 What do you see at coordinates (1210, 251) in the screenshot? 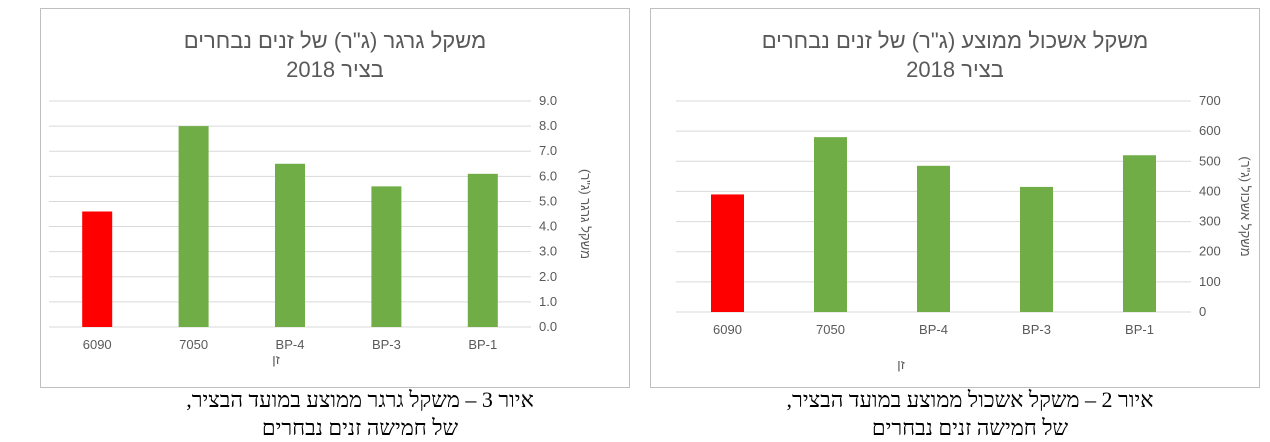
I see `y-tick-label: 200` at bounding box center [1210, 251].